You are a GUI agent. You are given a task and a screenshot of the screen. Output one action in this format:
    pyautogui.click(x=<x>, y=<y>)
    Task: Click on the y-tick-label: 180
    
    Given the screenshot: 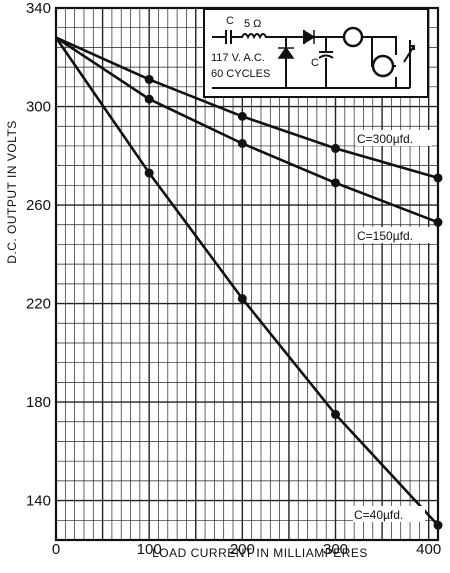 What is the action you would take?
    pyautogui.click(x=38, y=402)
    